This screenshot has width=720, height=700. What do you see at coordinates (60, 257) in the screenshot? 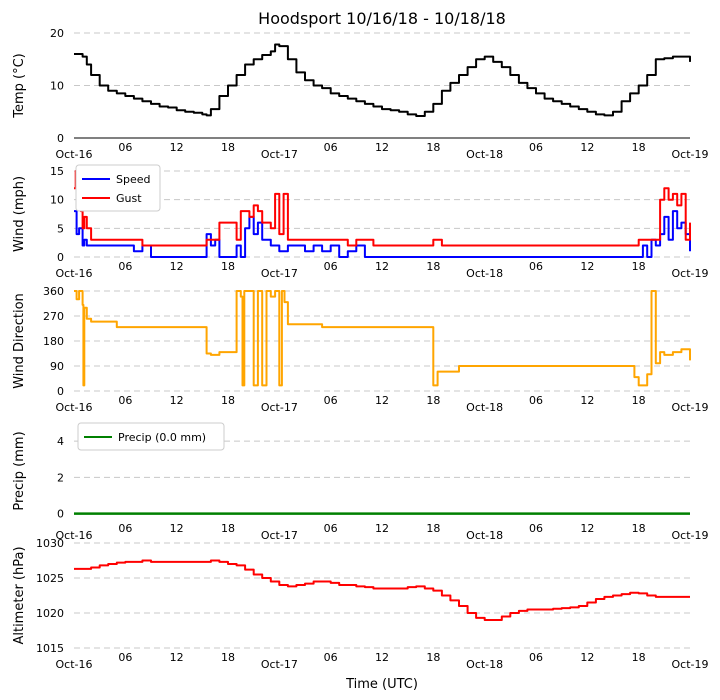
I see `y-tick-label-wind: 0` at bounding box center [60, 257].